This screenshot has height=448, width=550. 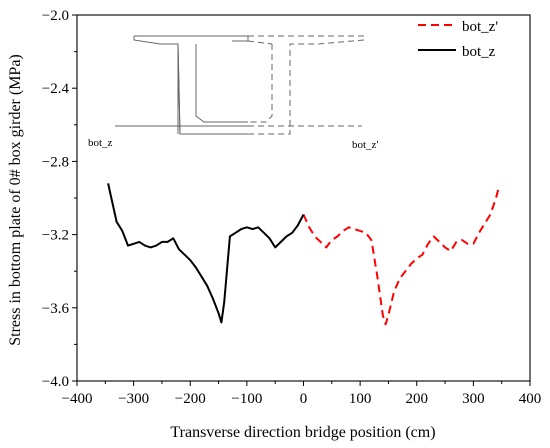 What do you see at coordinates (55, 16) in the screenshot?
I see `y-tick-label: −2.0` at bounding box center [55, 16].